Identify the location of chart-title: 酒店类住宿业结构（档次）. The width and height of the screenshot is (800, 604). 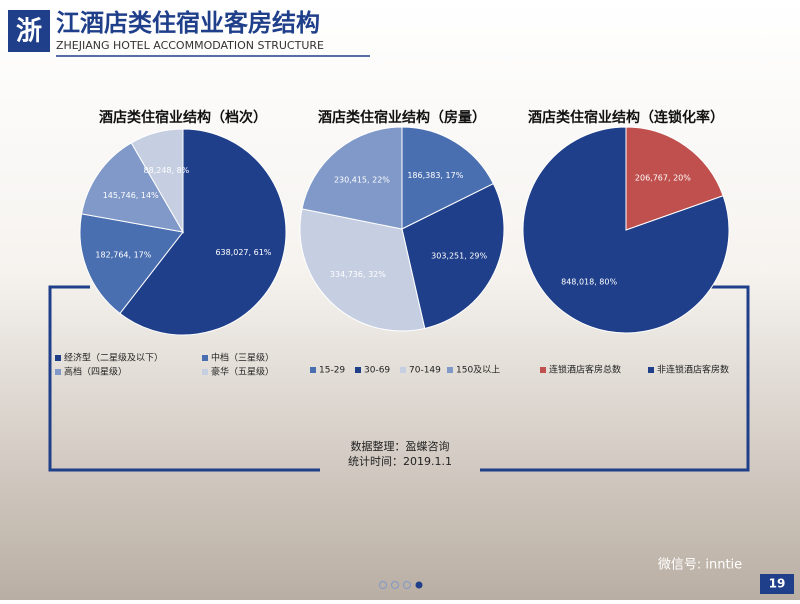
(183, 117).